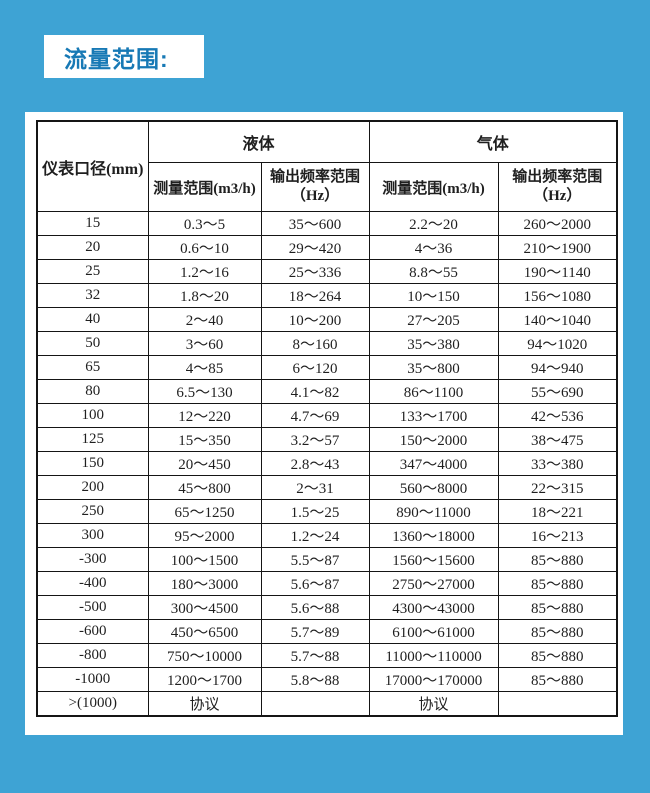 The width and height of the screenshot is (650, 793). Describe the element at coordinates (315, 631) in the screenshot. I see `table-cell: 5.7～89` at that location.